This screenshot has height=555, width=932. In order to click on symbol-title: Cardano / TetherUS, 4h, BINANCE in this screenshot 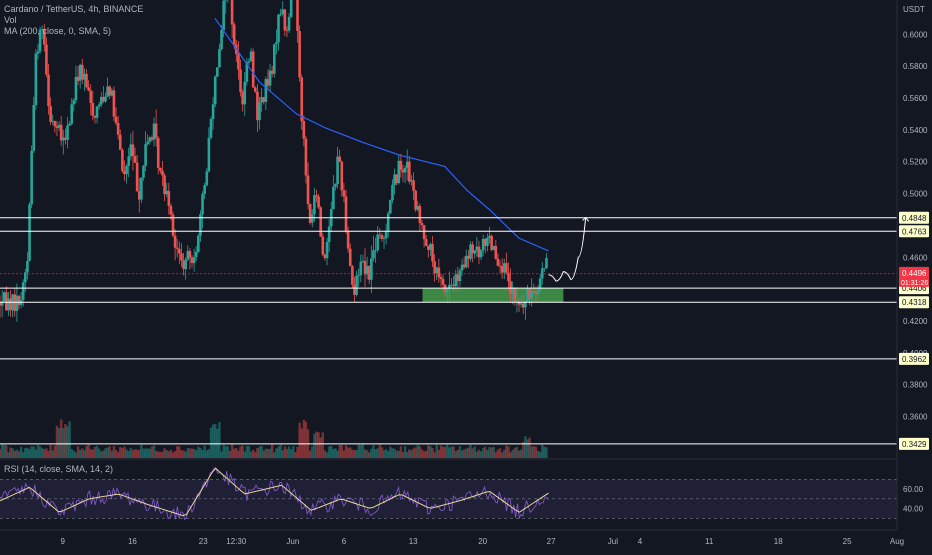, I will do `click(73, 9)`.